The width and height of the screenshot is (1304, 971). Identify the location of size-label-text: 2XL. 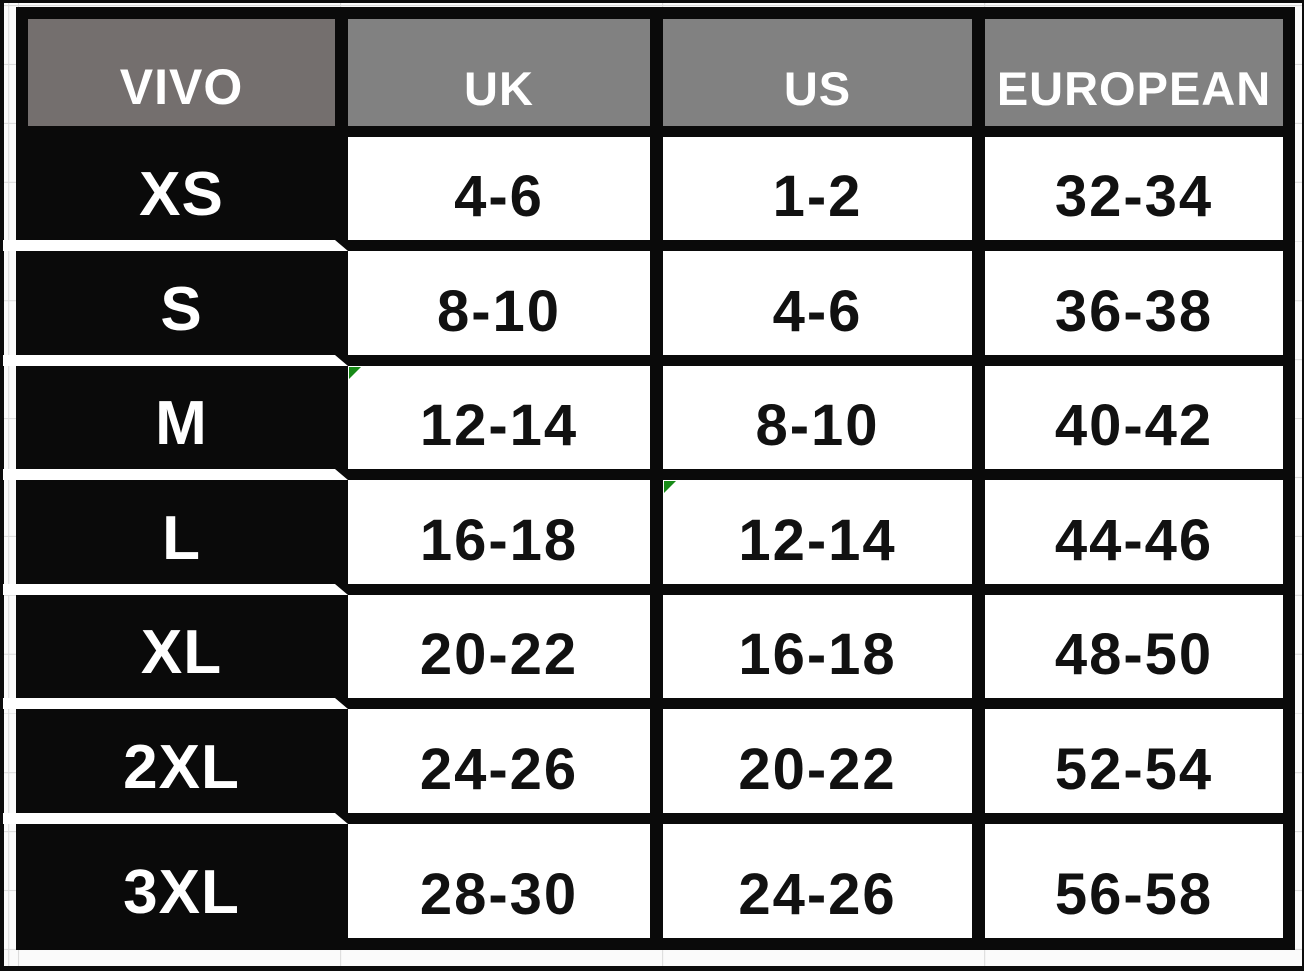
(181, 767).